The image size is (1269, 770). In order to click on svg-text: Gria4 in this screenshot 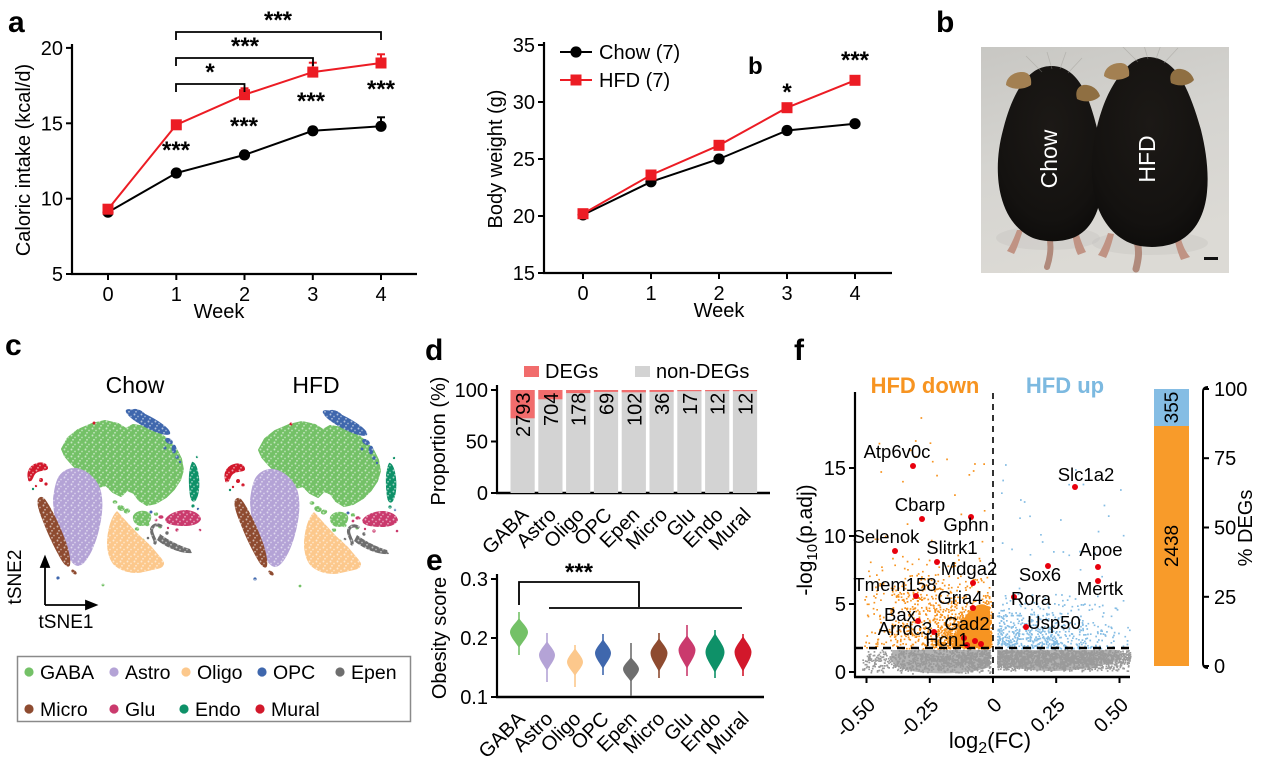, I will do `click(959, 597)`.